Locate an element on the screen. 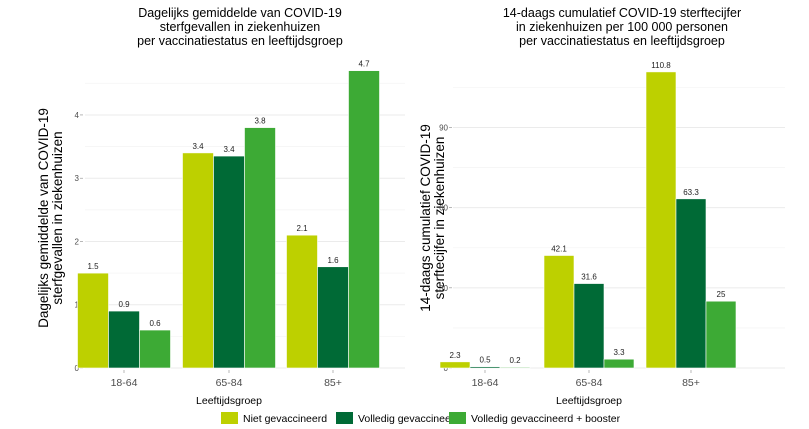 Image resolution: width=809 pixels, height=429 pixels. data-label: 3.3 is located at coordinates (619, 352).